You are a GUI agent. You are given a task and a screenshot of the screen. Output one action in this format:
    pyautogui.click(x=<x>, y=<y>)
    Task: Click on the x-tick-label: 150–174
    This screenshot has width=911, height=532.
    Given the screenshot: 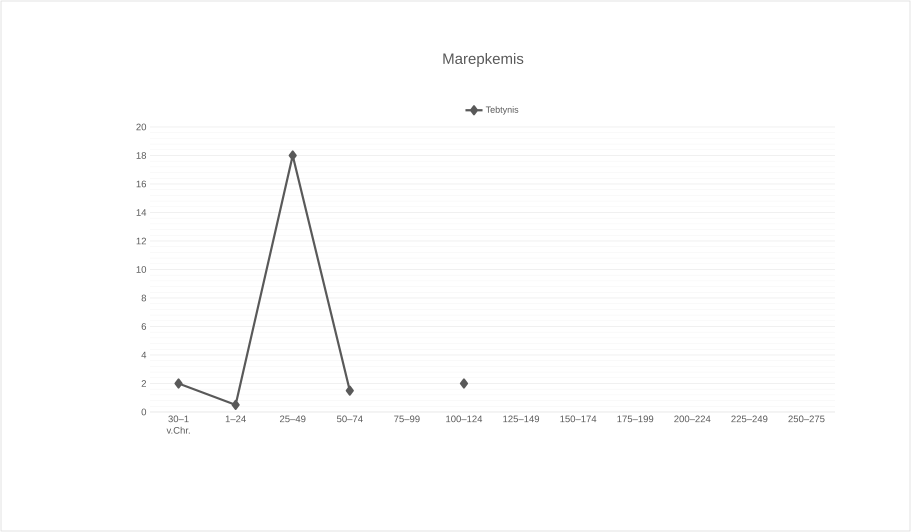 What is the action you would take?
    pyautogui.click(x=578, y=419)
    